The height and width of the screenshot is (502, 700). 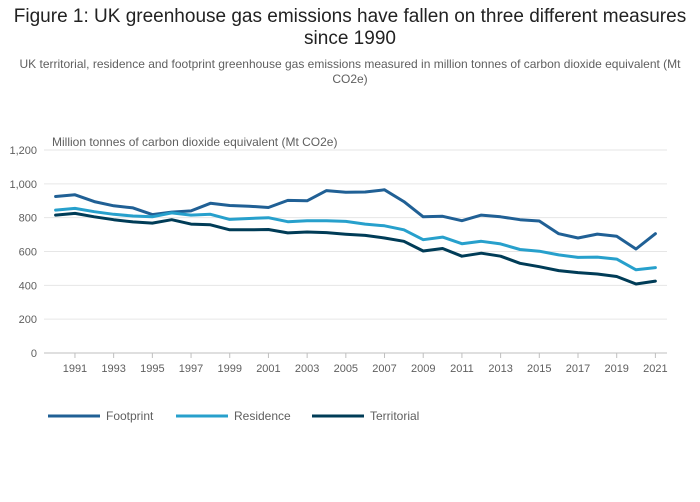 What do you see at coordinates (384, 369) in the screenshot?
I see `x-tick-label: 2007` at bounding box center [384, 369].